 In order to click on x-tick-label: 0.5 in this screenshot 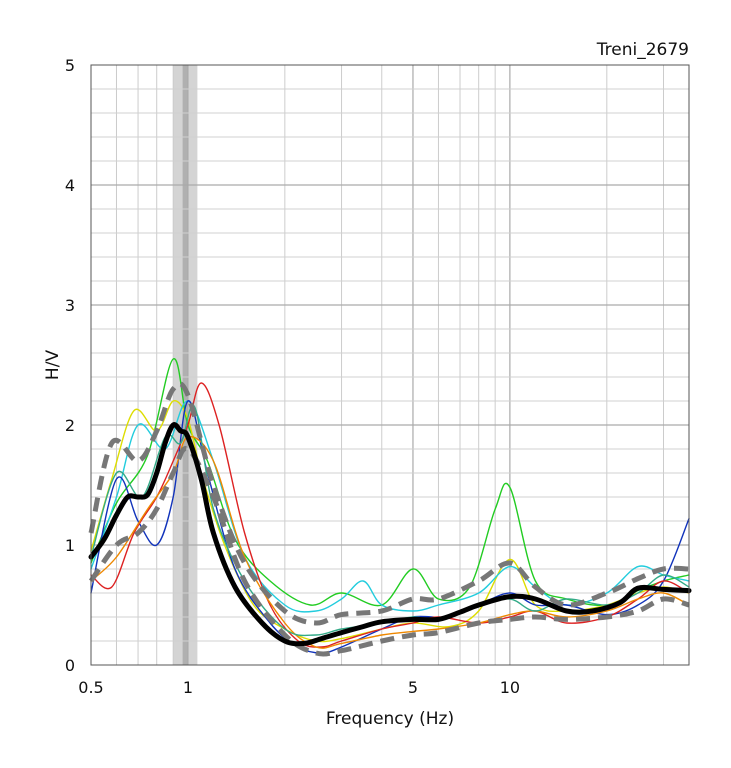, I will do `click(90, 687)`.